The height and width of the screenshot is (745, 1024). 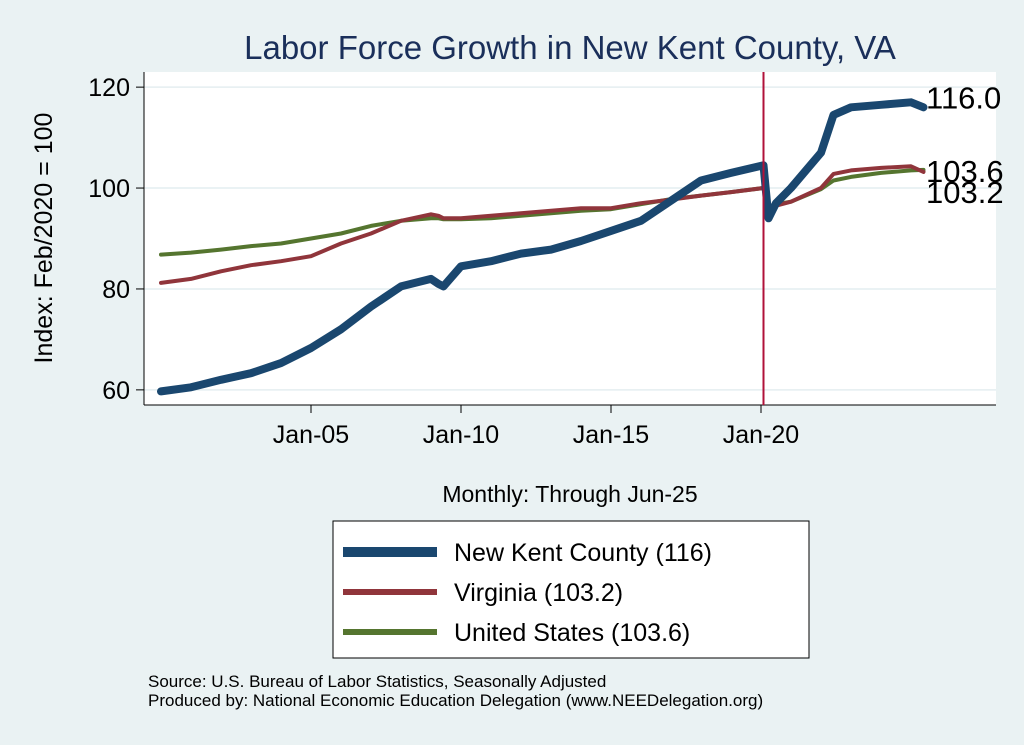 What do you see at coordinates (611, 435) in the screenshot?
I see `x-tick-label: Jan-15` at bounding box center [611, 435].